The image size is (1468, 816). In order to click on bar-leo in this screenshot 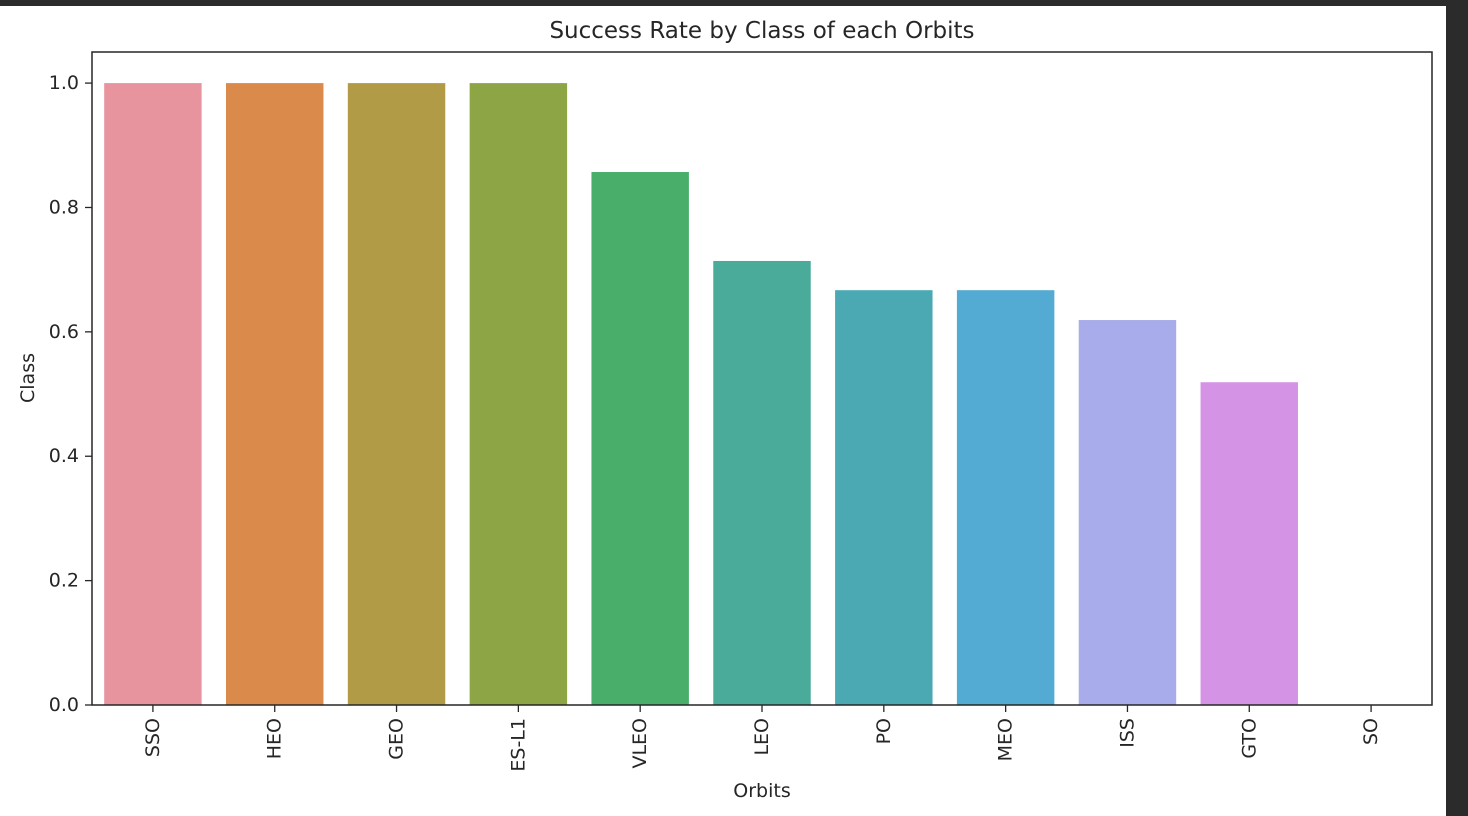, I will do `click(762, 482)`.